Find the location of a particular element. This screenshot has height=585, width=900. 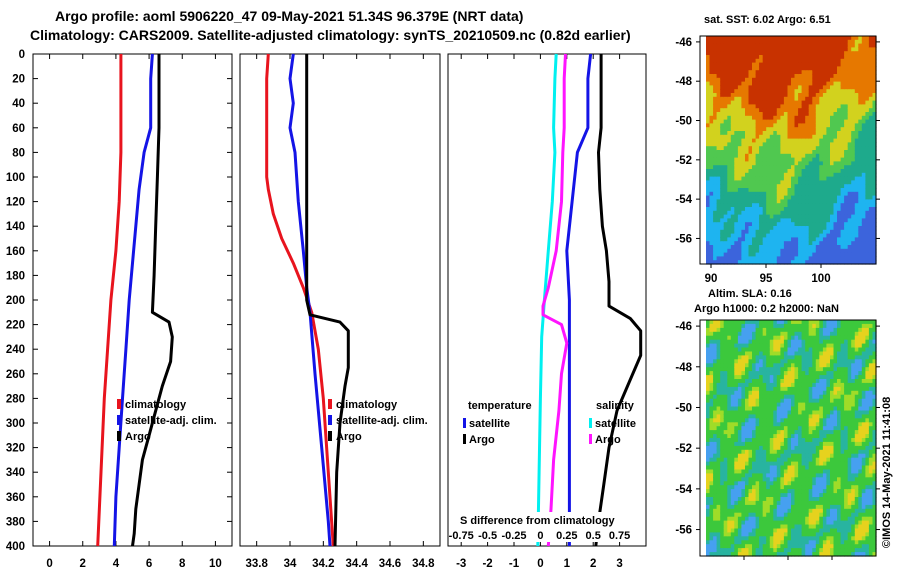

y-tick-label: 180 is located at coordinates (15, 276).